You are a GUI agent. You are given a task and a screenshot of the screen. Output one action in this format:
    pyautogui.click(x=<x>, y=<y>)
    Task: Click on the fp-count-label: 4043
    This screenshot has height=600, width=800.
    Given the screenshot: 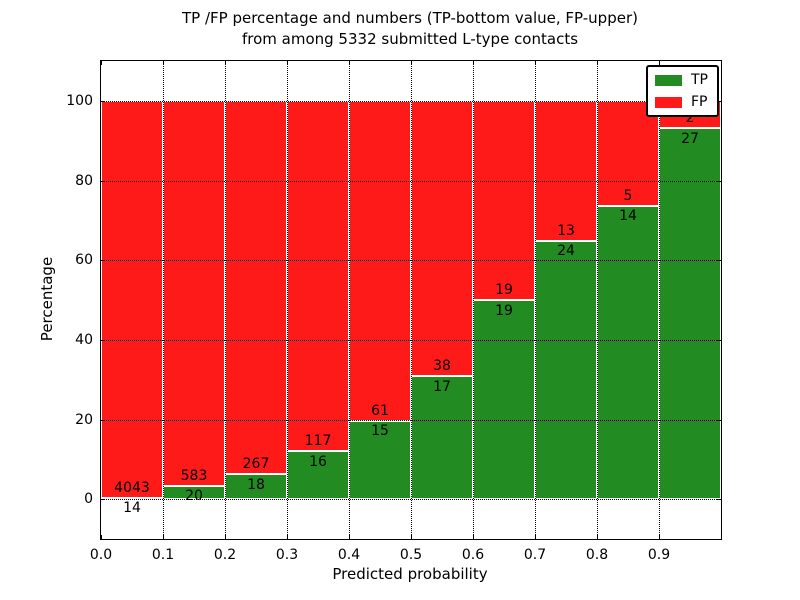 What is the action you would take?
    pyautogui.click(x=132, y=487)
    